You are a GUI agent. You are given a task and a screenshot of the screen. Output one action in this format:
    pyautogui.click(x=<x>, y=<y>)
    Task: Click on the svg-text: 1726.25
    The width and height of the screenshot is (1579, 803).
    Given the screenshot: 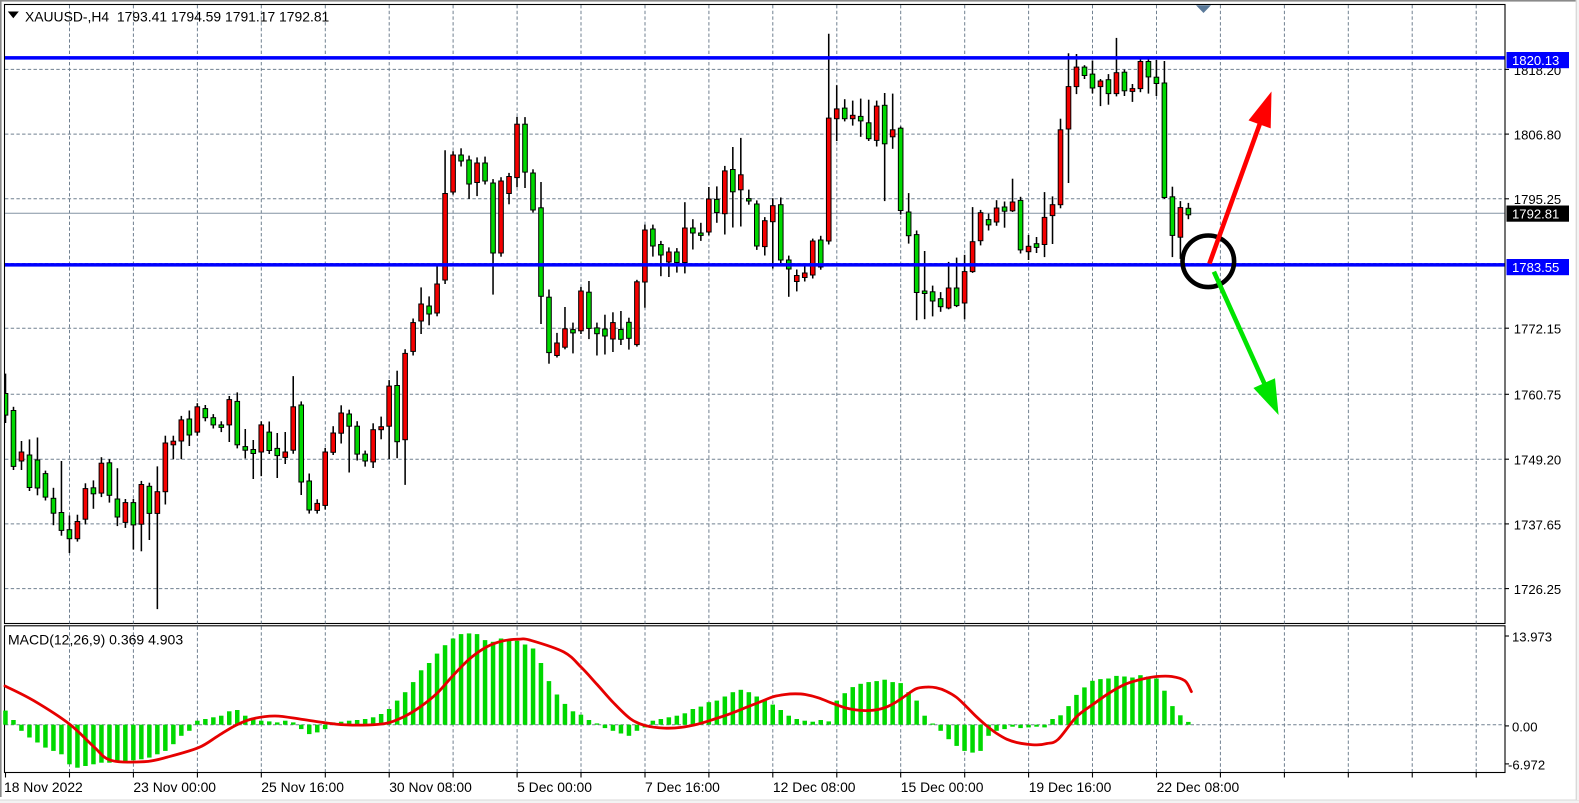 What is the action you would take?
    pyautogui.click(x=1537, y=589)
    